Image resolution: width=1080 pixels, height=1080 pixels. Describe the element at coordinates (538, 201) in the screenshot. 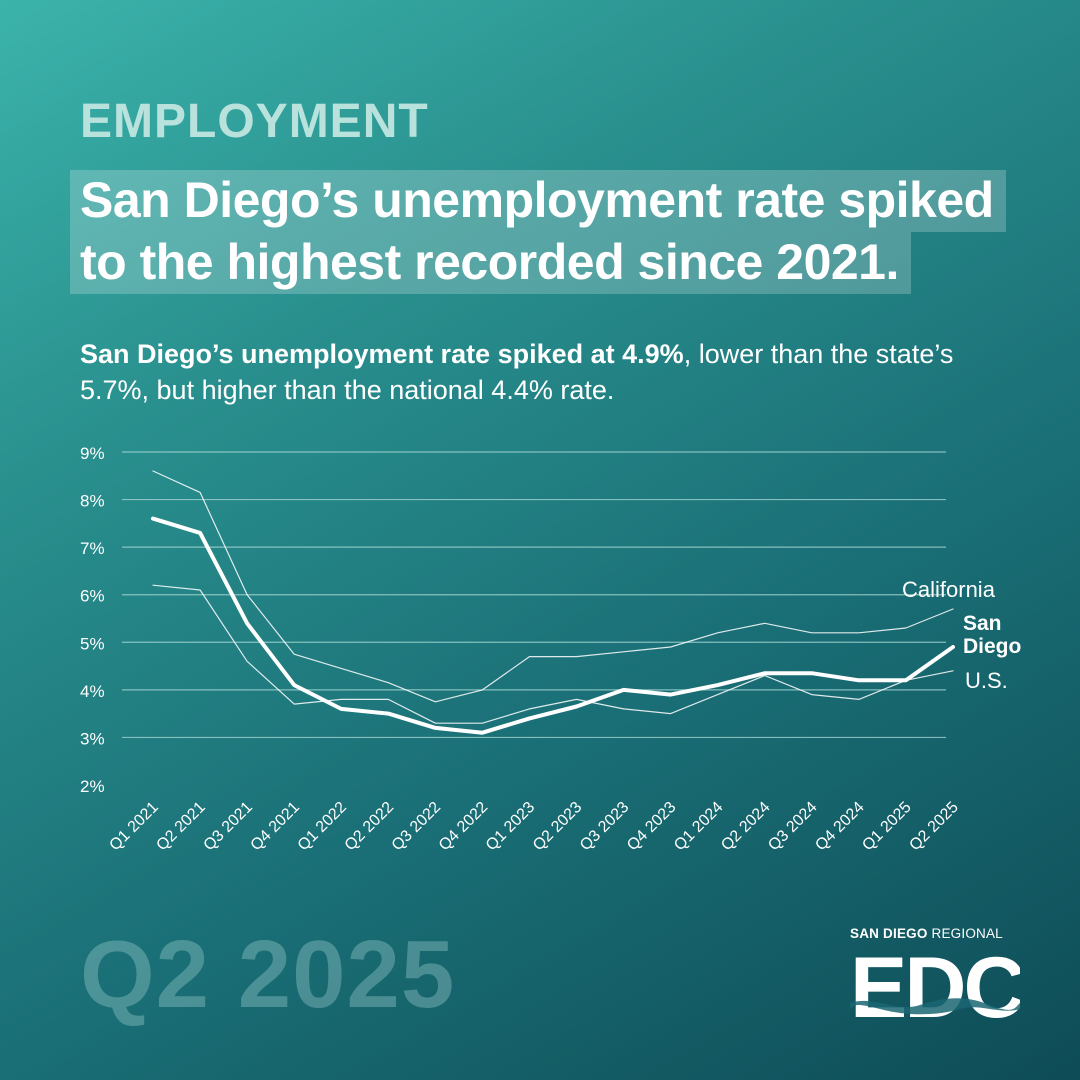

I see `headline-line-1: San Diego’s unemployment rate spiked` at that location.